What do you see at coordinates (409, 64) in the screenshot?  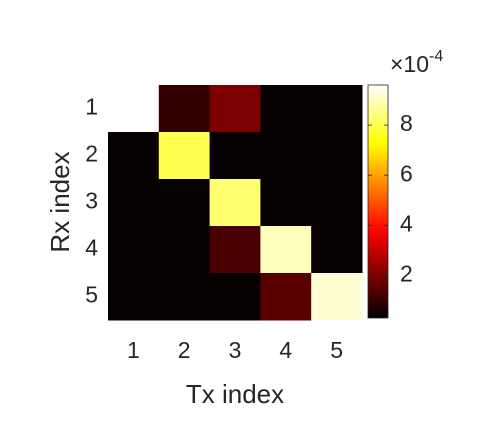 I see `multiplier-base: ×10` at bounding box center [409, 64].